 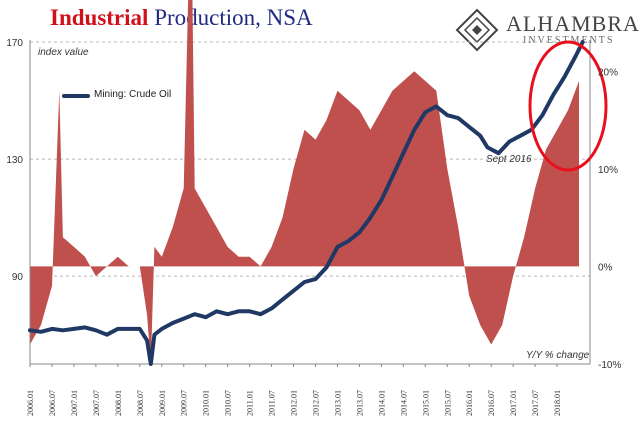 I want to click on brand-name: ALHAMBRA, so click(x=573, y=23).